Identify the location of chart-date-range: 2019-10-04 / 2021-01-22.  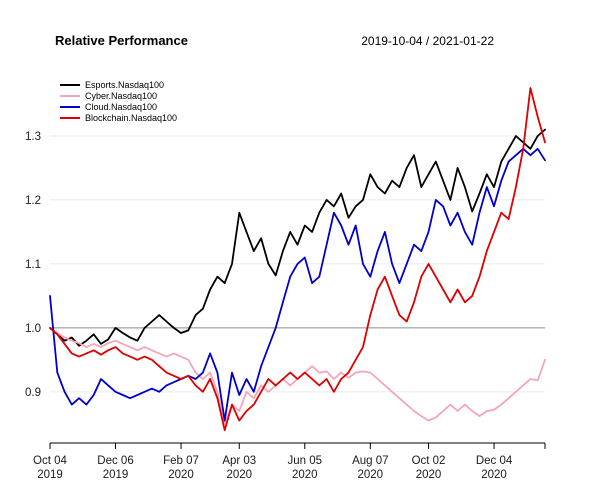
(427, 41).